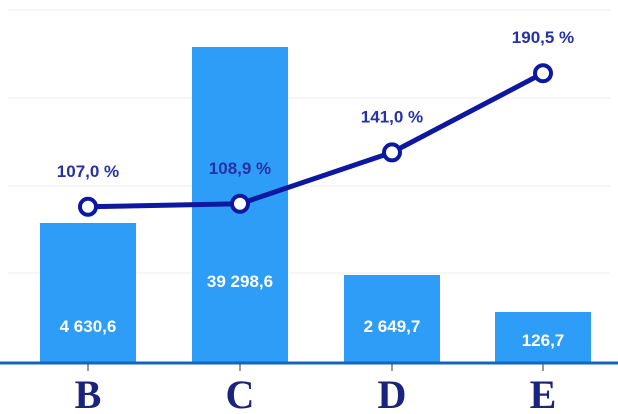 This screenshot has height=414, width=618. I want to click on x-tick-label: E, so click(543, 393).